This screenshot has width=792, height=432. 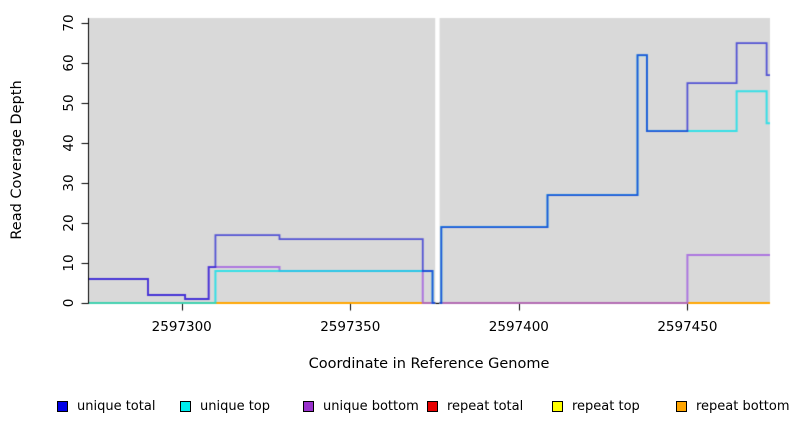 I want to click on legend-item-unique-total: unique total, so click(x=106, y=406).